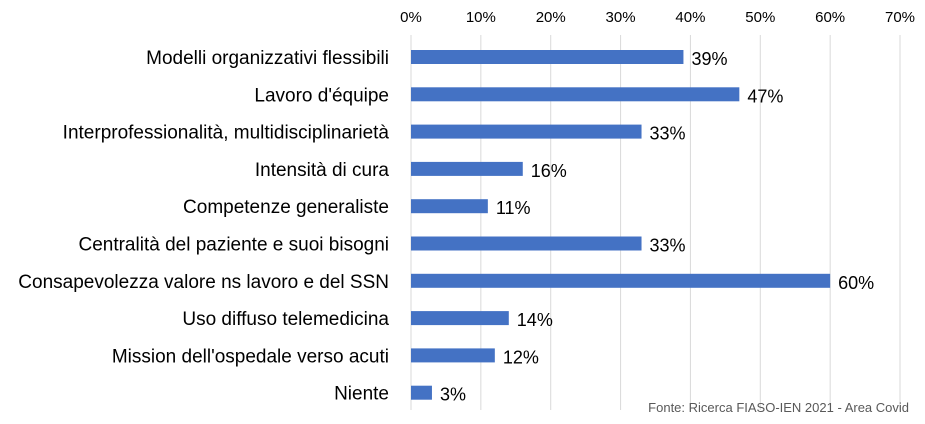 The width and height of the screenshot is (925, 424). Describe the element at coordinates (830, 17) in the screenshot. I see `x-tick-label: 60%` at that location.